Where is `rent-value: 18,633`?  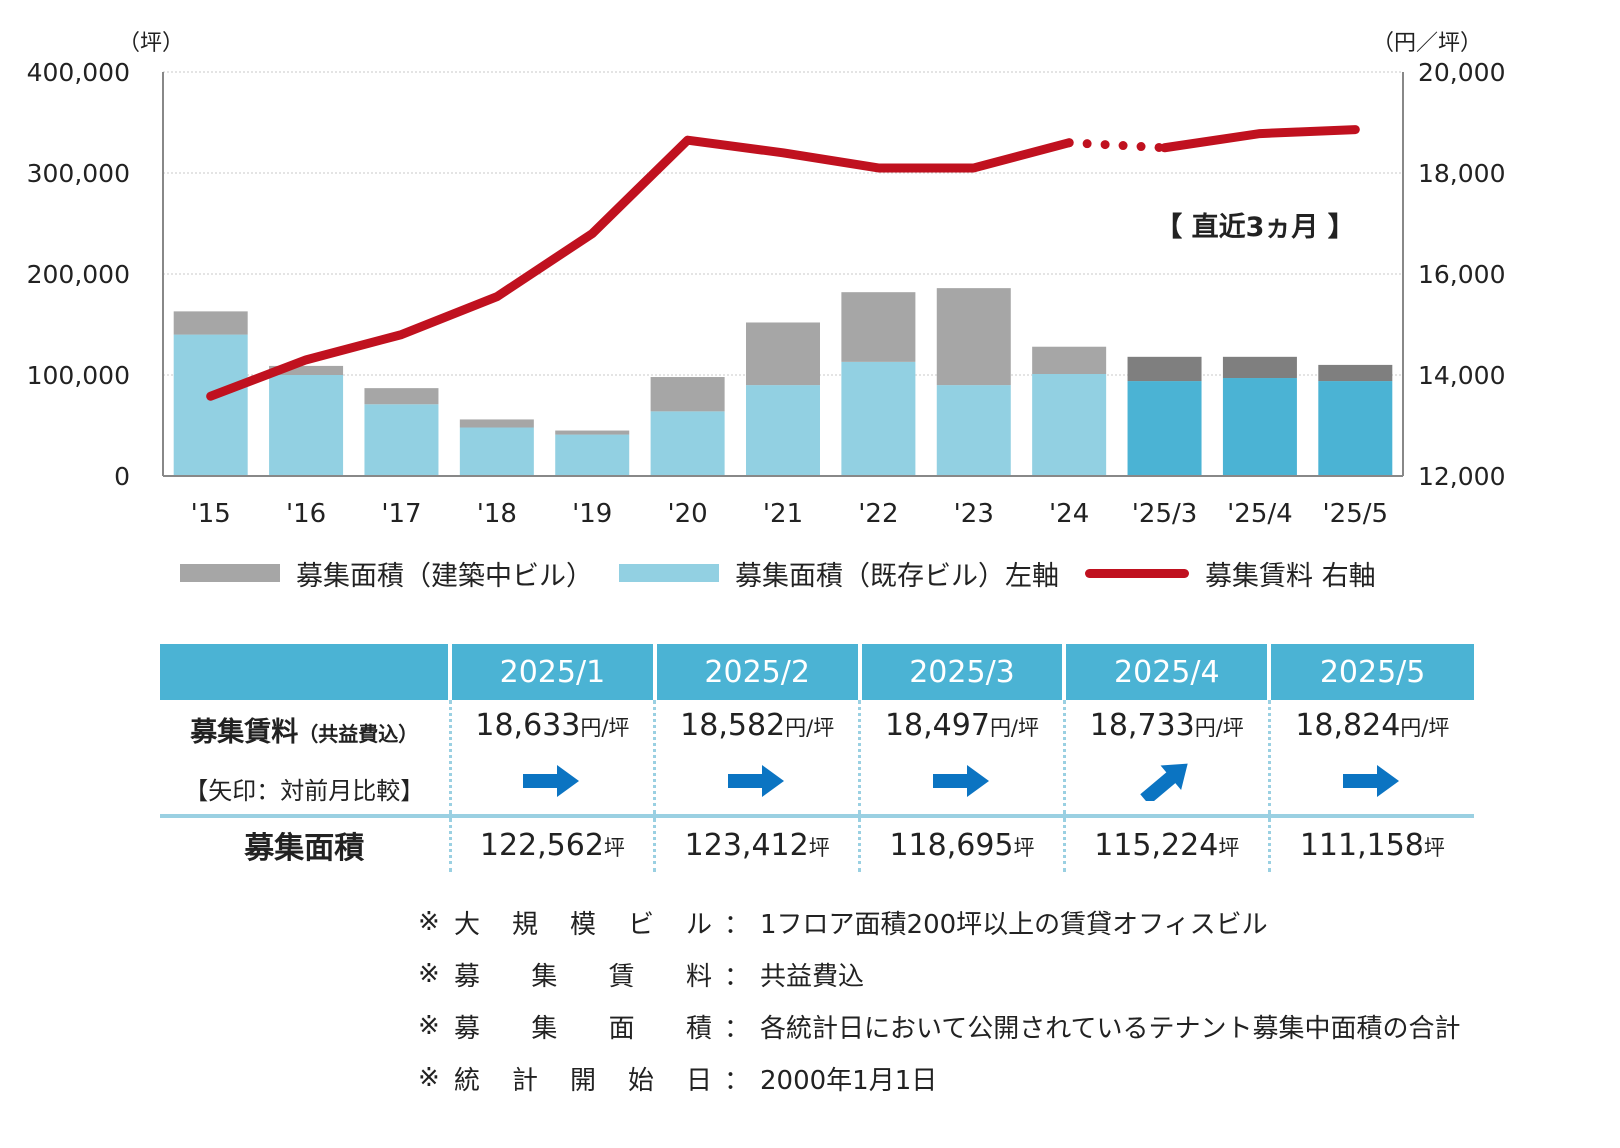
rent-value: 18,633 is located at coordinates (528, 725).